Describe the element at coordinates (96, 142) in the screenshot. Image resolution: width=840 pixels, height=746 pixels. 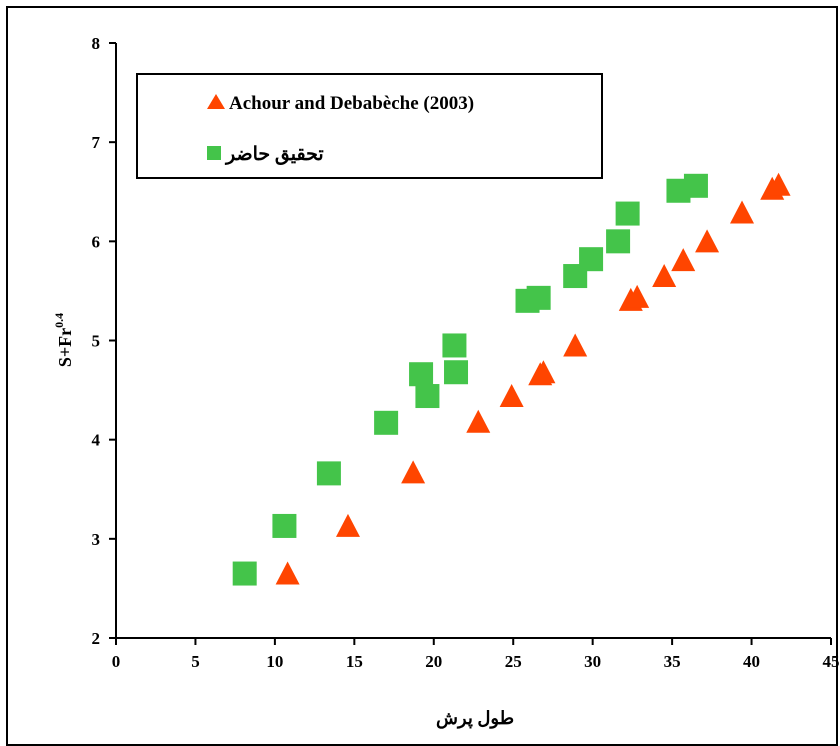
I see `y-tick-label: 7` at that location.